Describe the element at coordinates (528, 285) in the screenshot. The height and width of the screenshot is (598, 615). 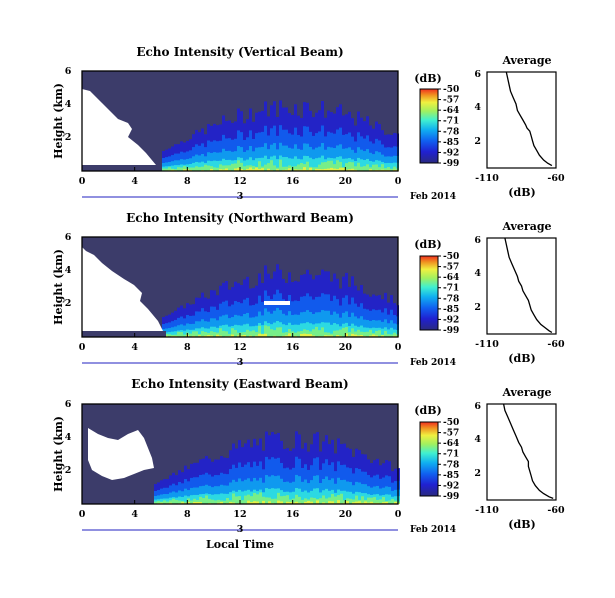
I see `profile-line` at that location.